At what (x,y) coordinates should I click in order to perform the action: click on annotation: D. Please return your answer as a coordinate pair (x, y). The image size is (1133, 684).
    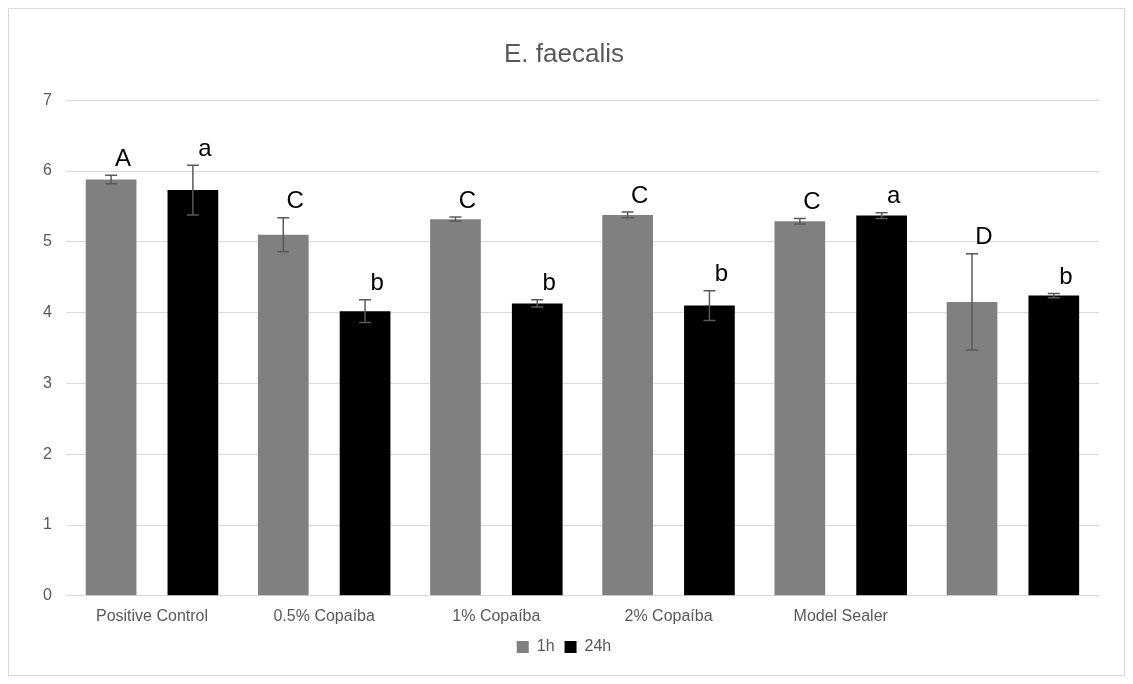
    Looking at the image, I should click on (984, 236).